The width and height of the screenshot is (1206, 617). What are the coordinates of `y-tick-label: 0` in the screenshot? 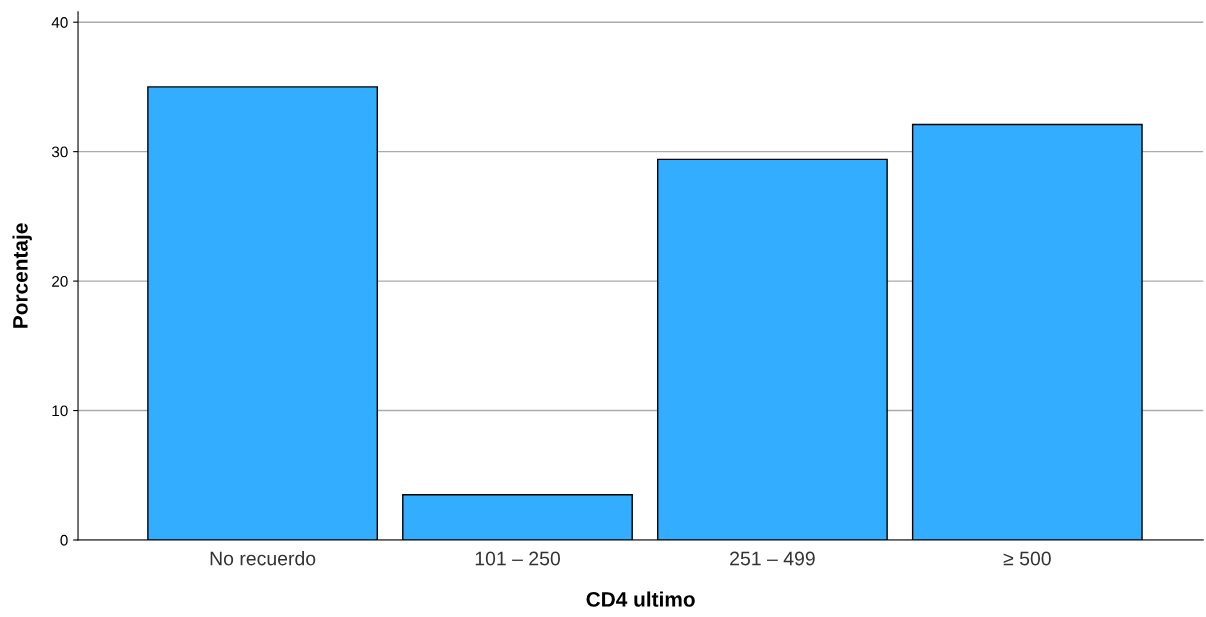 It's located at (64, 540).